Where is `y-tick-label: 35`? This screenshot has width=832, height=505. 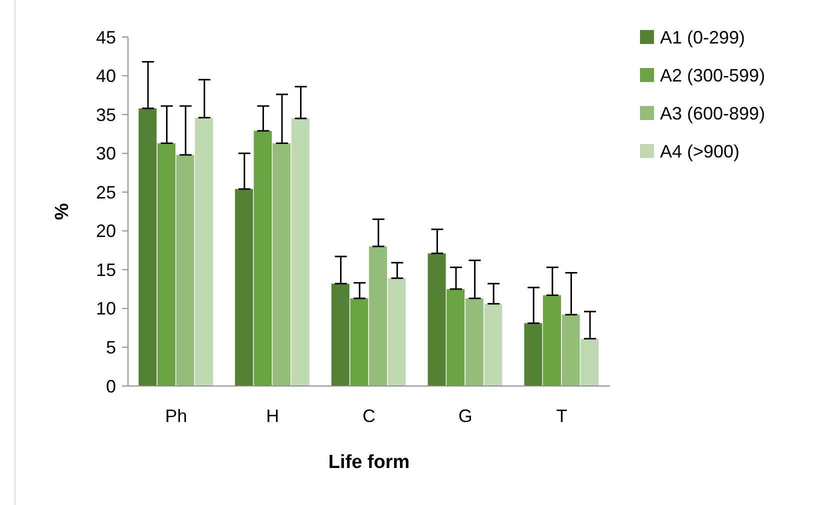 y-tick-label: 35 is located at coordinates (106, 114).